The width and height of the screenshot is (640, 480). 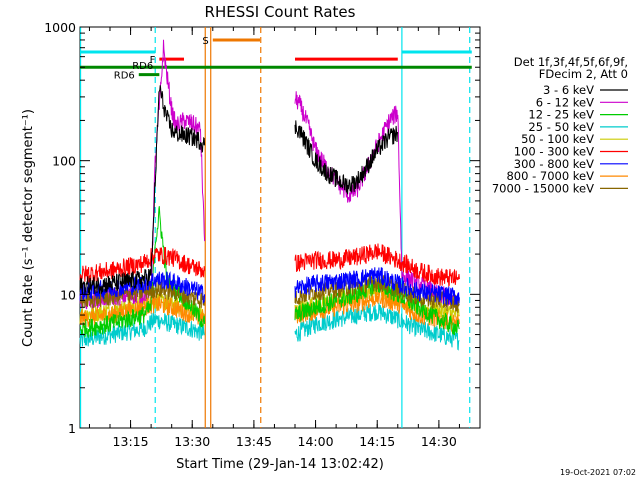 What do you see at coordinates (543, 188) in the screenshot?
I see `legend-label-8: 7000 - 15000 keV` at bounding box center [543, 188].